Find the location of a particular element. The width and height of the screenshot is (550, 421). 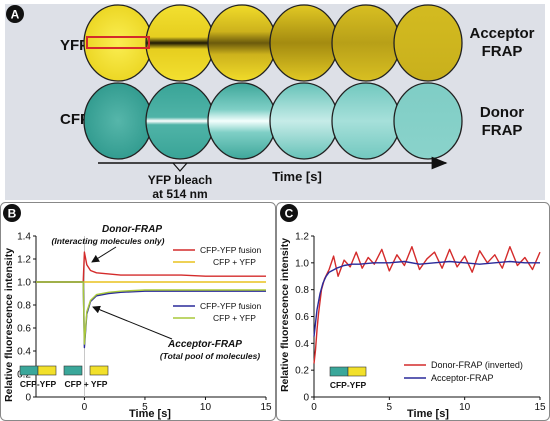

right-label-acceptor-line2: FRAP is located at coordinates (502, 51).